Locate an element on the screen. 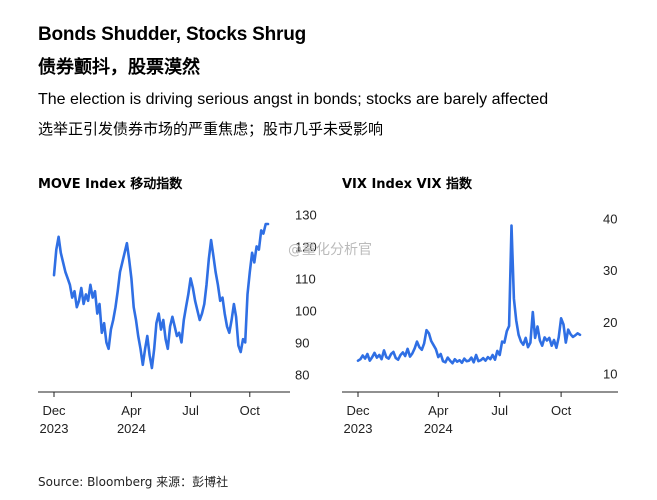  source-note: Source: Bloomberg 来源：彭博社 is located at coordinates (133, 482).